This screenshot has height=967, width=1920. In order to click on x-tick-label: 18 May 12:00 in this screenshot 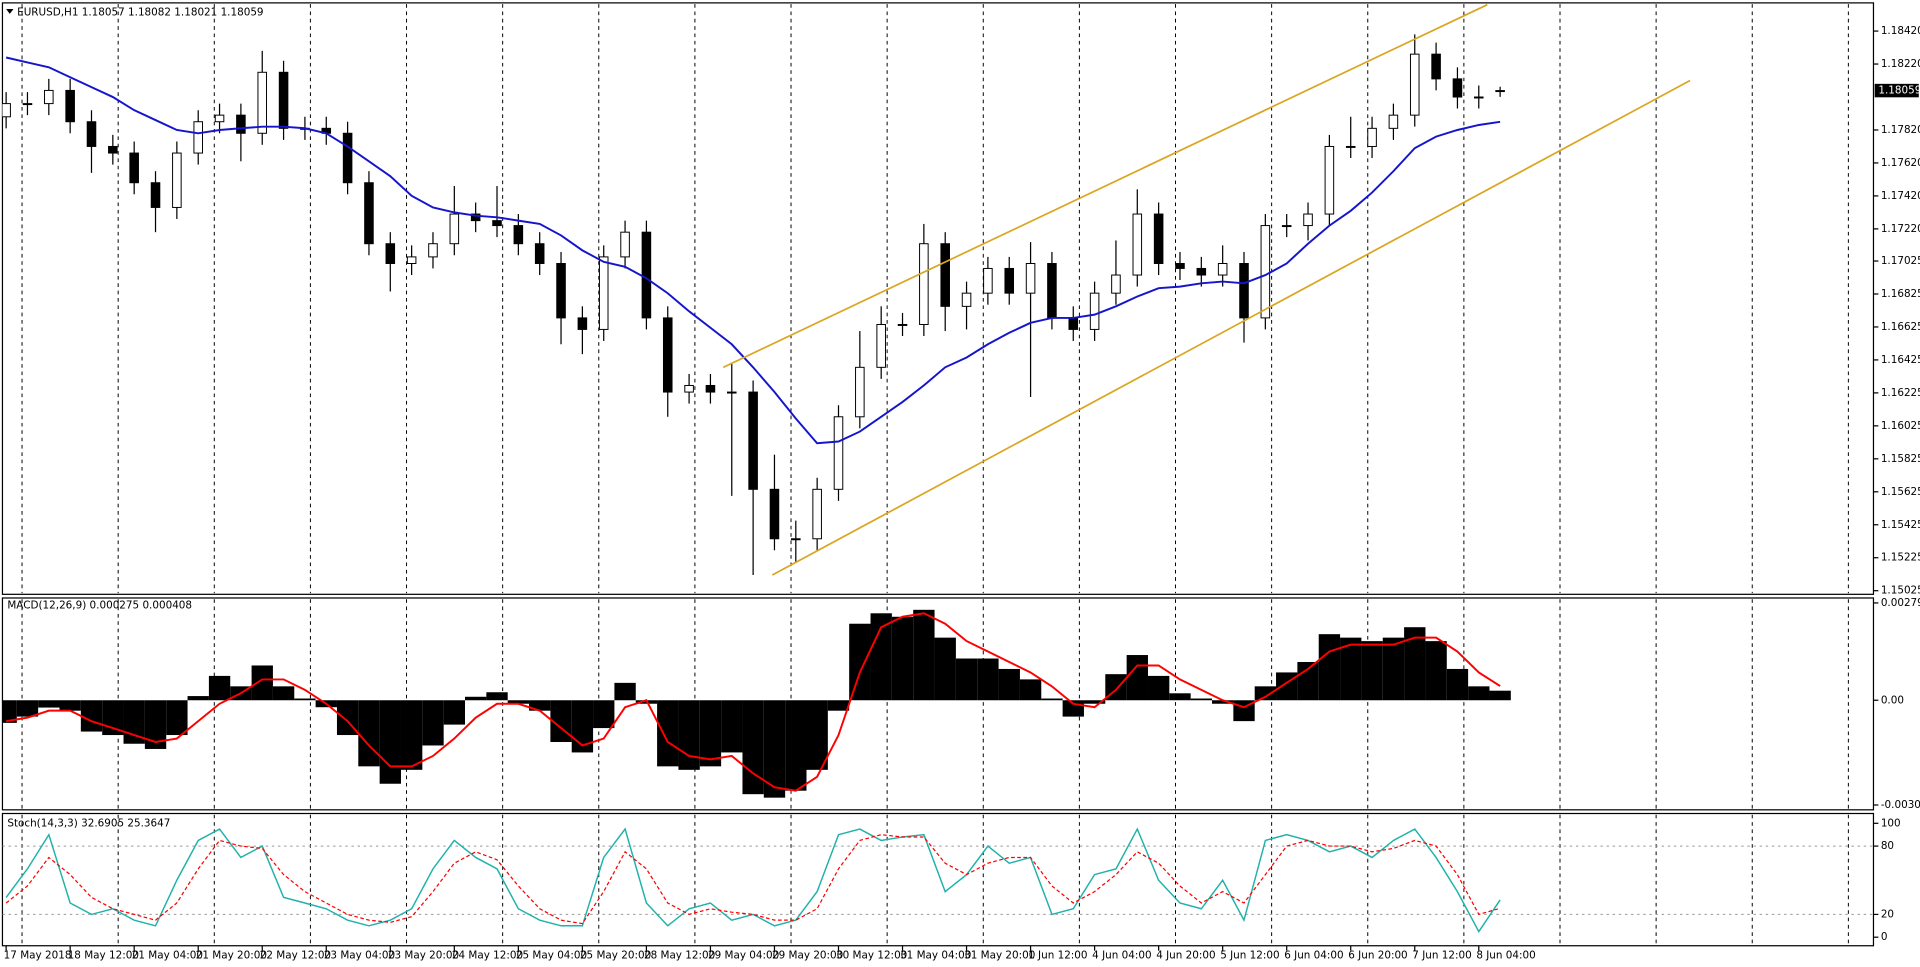, I will do `click(103, 956)`.